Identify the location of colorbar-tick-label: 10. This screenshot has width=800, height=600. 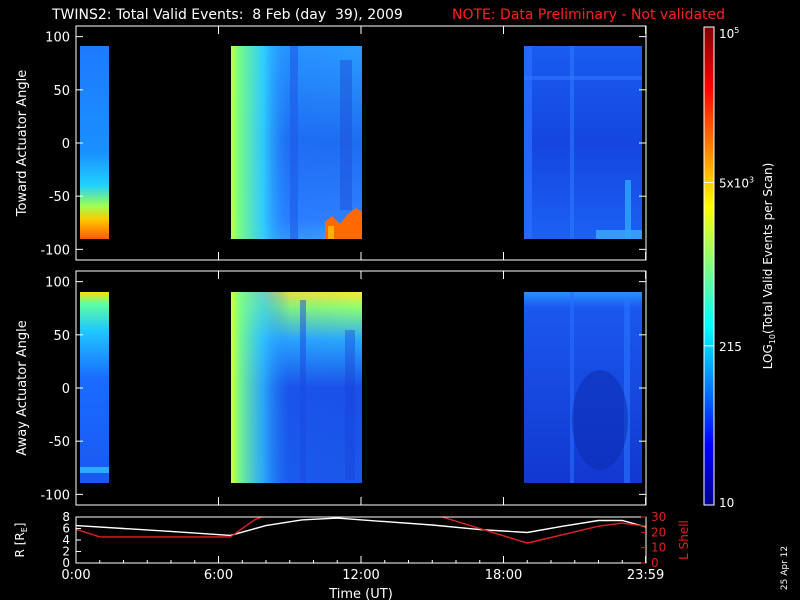
(726, 503).